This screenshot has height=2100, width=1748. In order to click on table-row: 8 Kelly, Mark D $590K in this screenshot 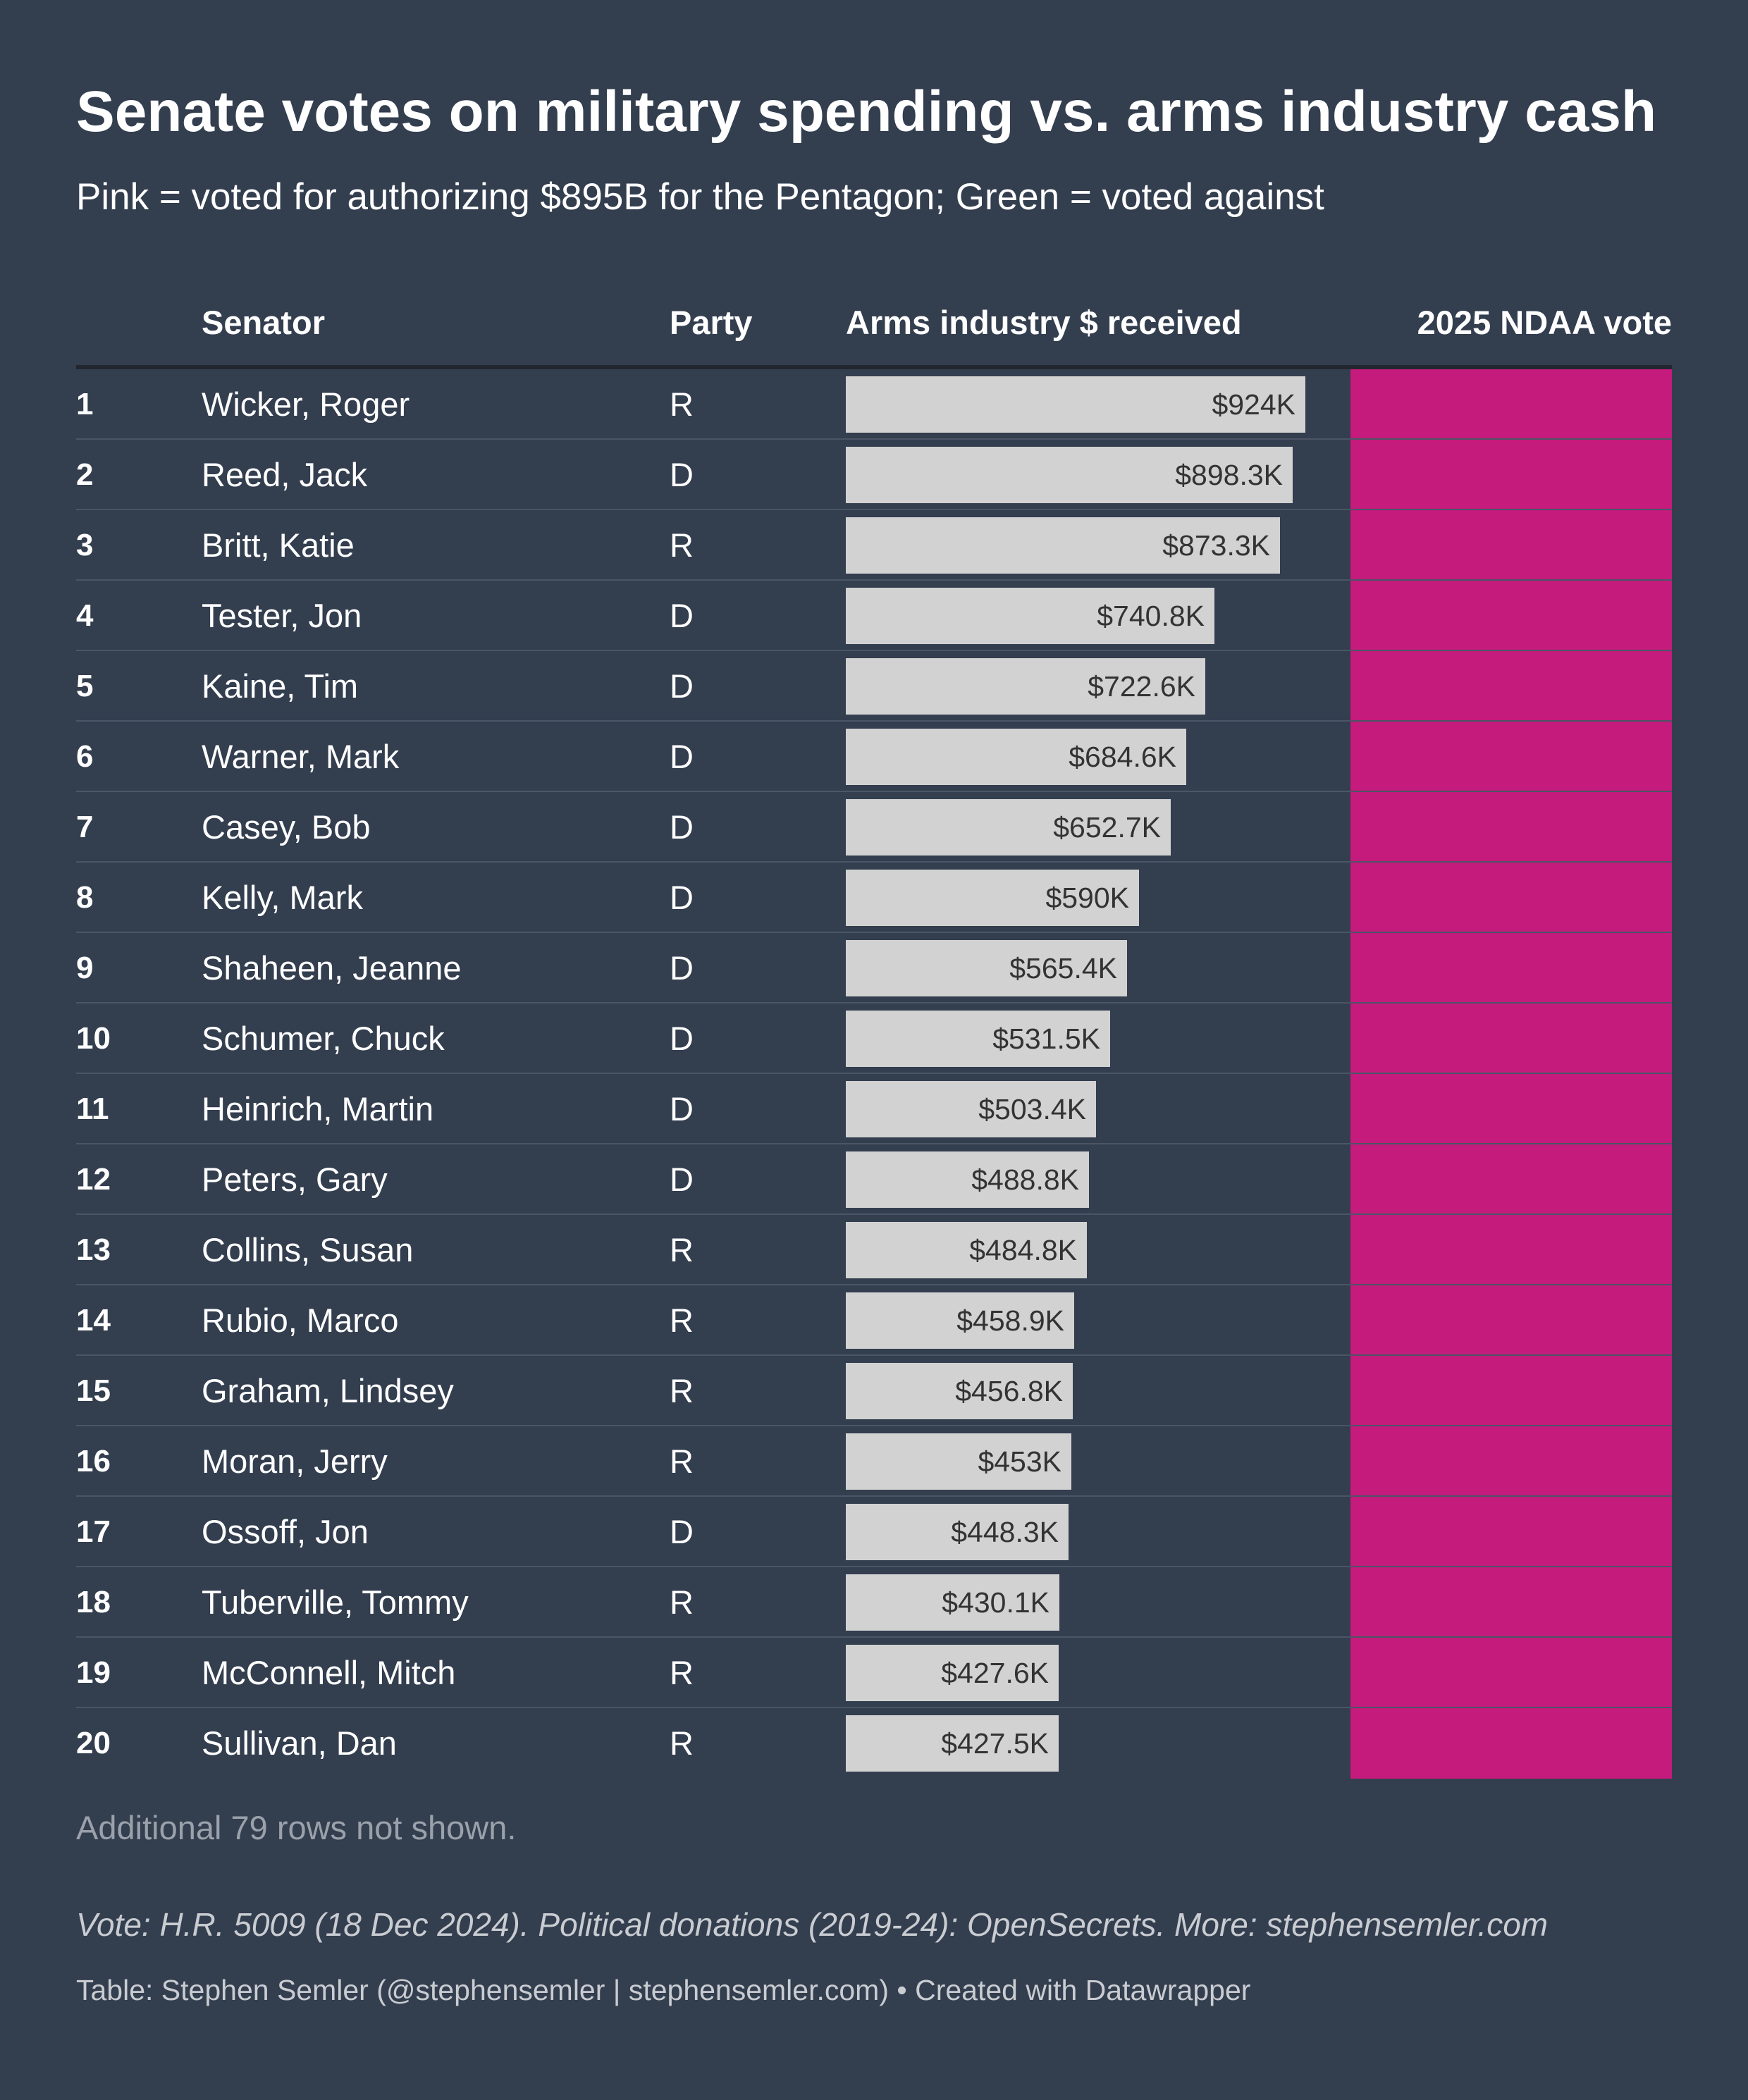, I will do `click(874, 898)`.